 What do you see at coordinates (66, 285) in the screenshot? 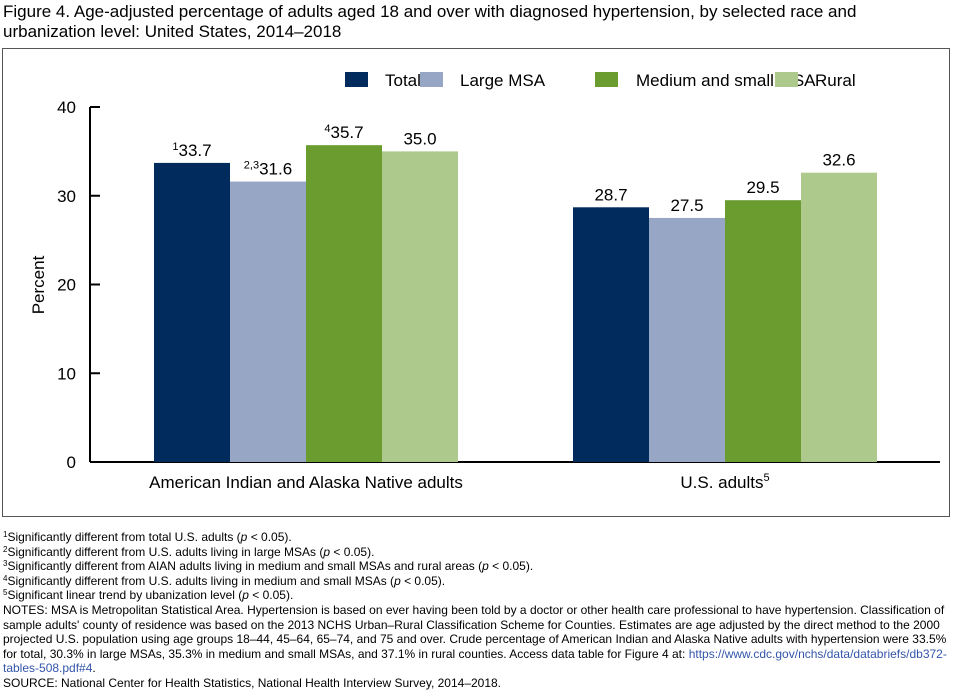
I see `y-tick-label-20: 20` at bounding box center [66, 285].